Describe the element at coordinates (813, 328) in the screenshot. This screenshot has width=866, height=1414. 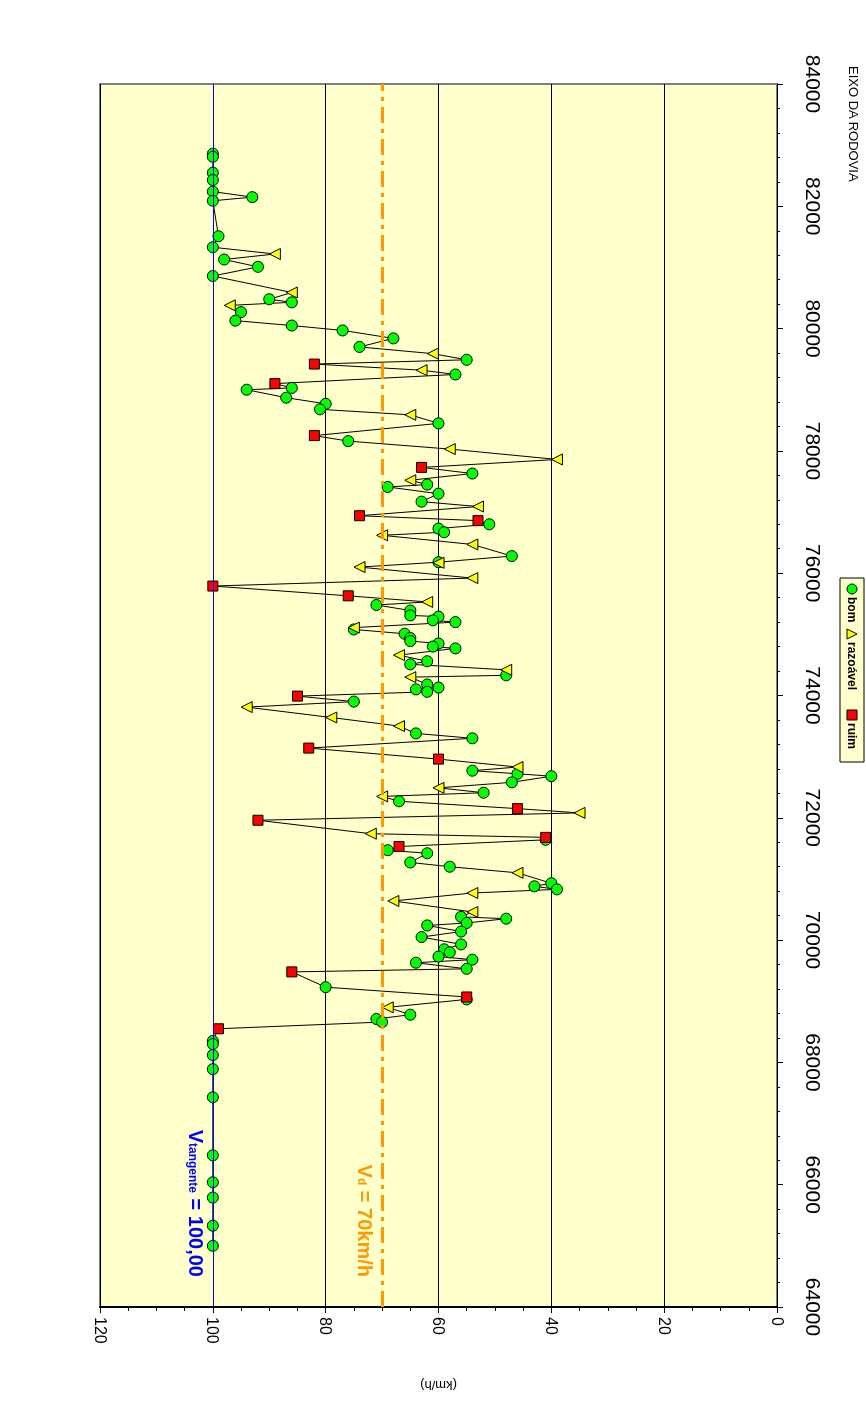
I see `y-tick-label: 80000` at that location.